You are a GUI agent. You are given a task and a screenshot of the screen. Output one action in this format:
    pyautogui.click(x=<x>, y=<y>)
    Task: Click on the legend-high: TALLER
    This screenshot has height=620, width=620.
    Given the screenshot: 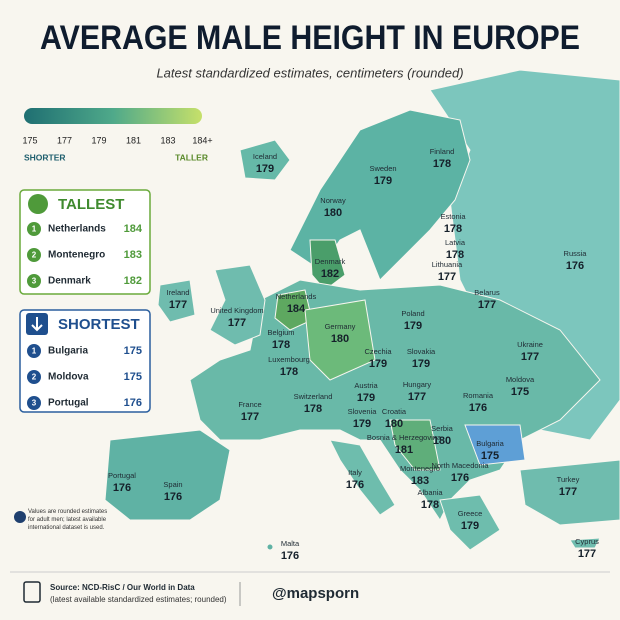 What is the action you would take?
    pyautogui.click(x=191, y=157)
    